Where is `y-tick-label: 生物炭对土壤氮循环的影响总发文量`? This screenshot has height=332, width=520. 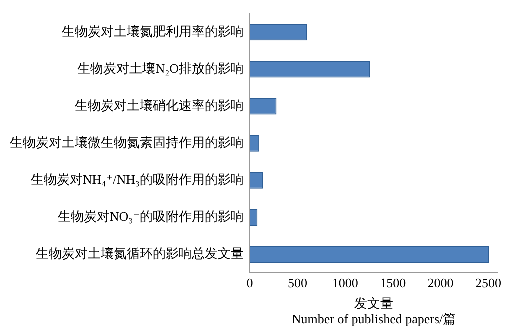 y-tick-label: 生物炭对土壤氮循环的影响总发文量 is located at coordinates (140, 254).